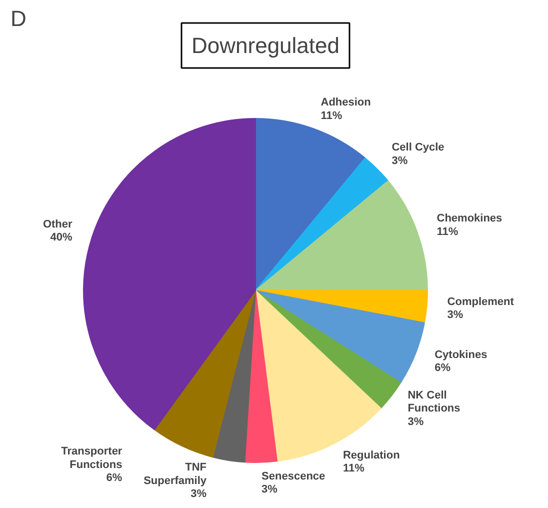 The width and height of the screenshot is (548, 508). What do you see at coordinates (58, 224) in the screenshot?
I see `slice-label: Other` at bounding box center [58, 224].